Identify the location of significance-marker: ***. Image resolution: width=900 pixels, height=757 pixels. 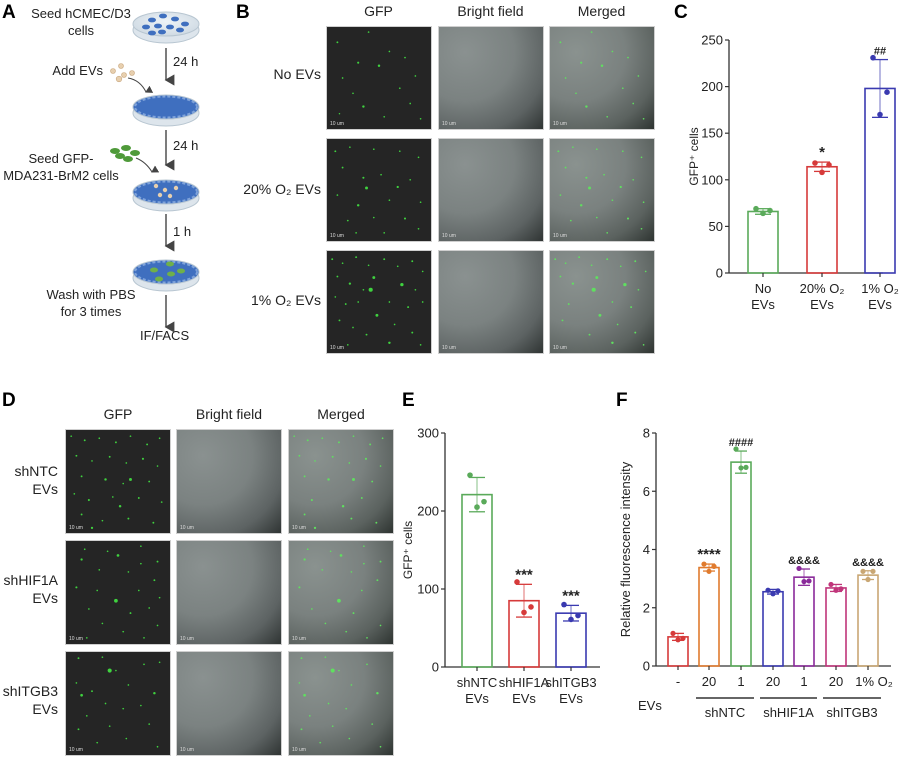
(524, 574).